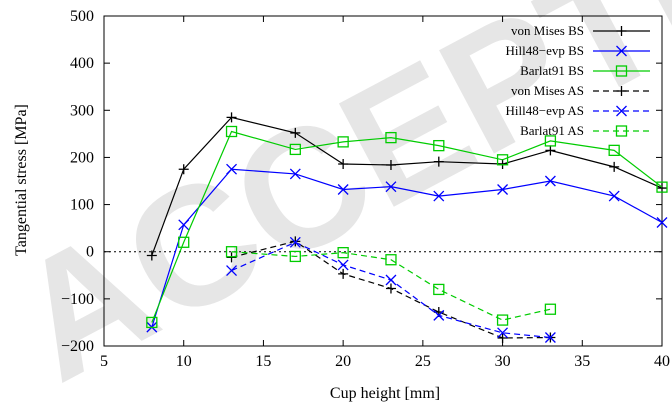 This screenshot has width=672, height=404. What do you see at coordinates (552, 130) in the screenshot?
I see `legend-label: Barlat91 AS` at bounding box center [552, 130].